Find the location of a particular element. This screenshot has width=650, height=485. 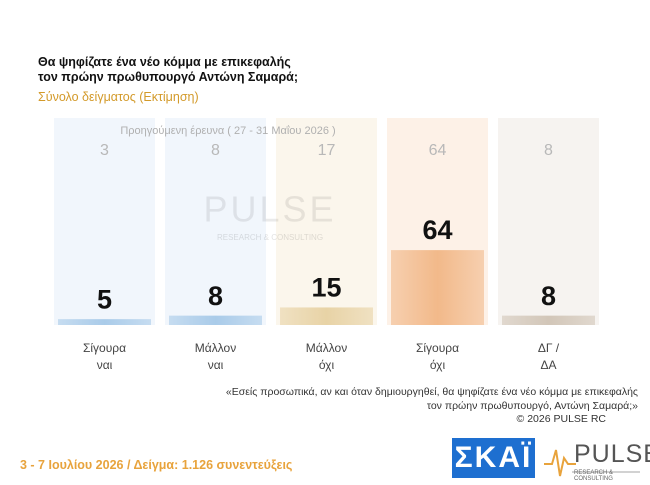

previous-value: 17 is located at coordinates (327, 150).